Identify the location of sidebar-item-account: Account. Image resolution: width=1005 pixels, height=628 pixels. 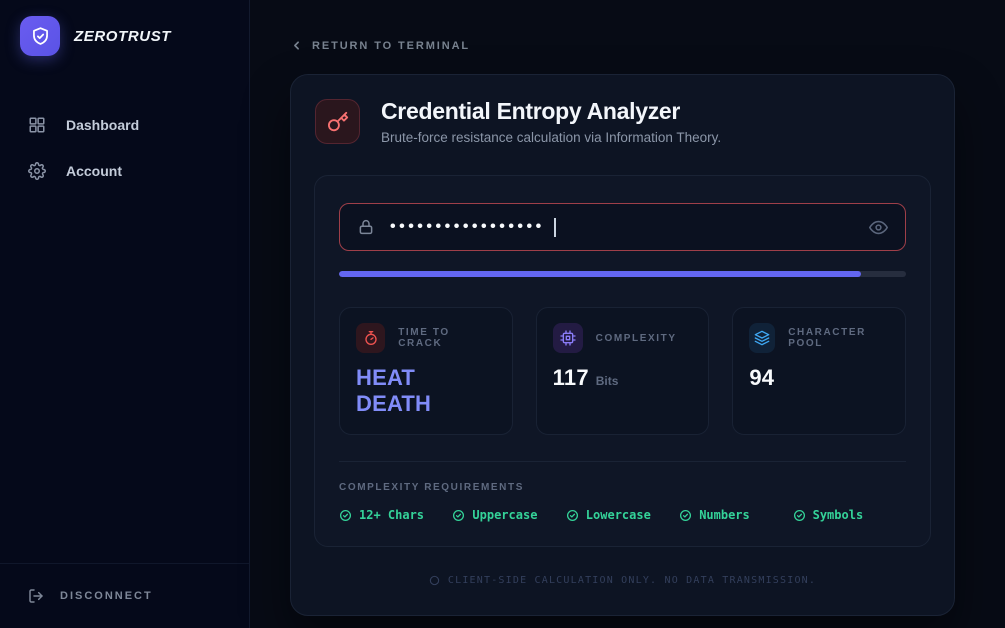
(124, 171).